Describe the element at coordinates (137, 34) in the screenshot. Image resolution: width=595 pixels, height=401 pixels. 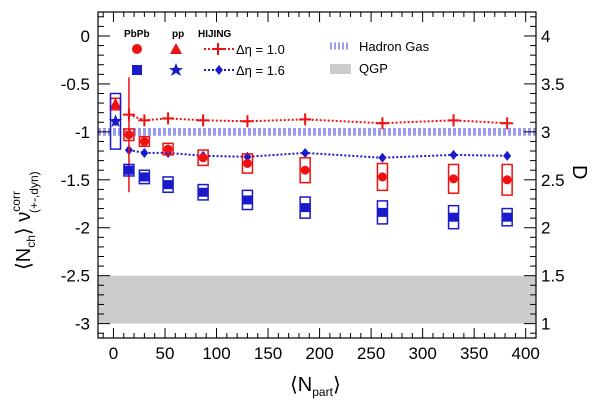
I see `legend-head-pbpb: PbPb` at that location.